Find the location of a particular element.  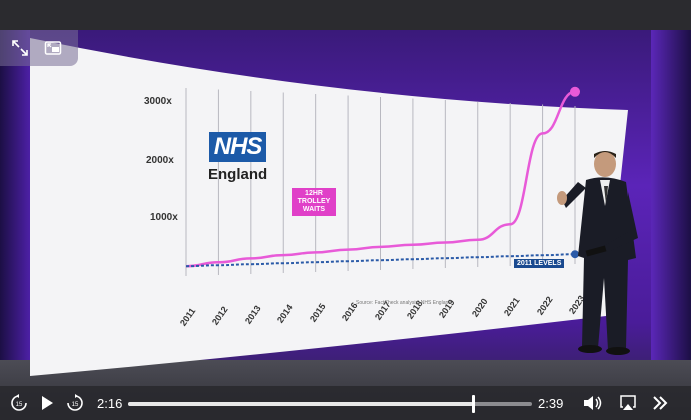

play-icon is located at coordinates (47, 403).